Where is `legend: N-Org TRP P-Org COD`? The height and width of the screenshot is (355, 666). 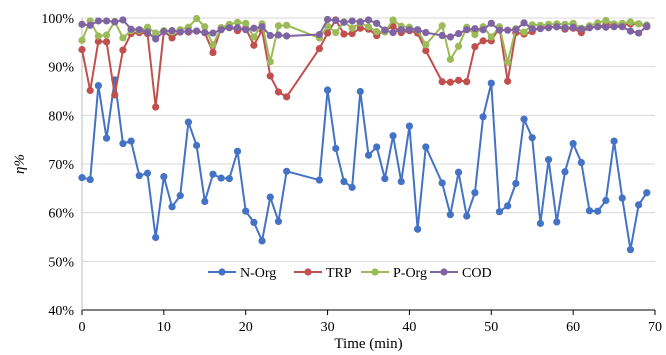
legend: N-Org TRP P-Org COD is located at coordinates (350, 273).